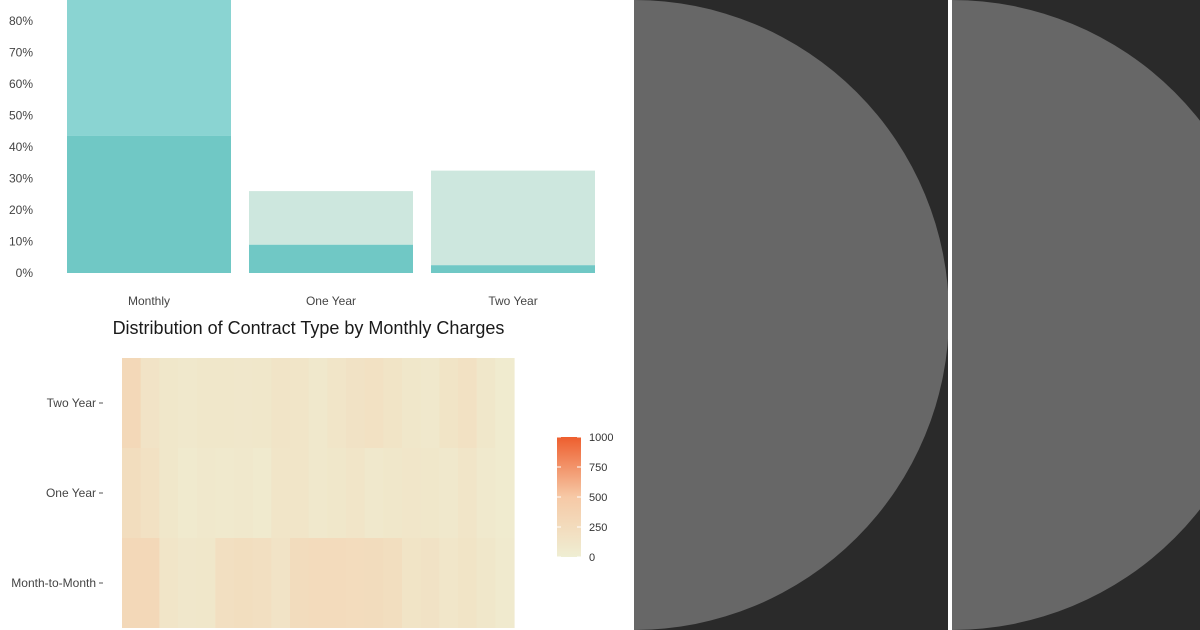  What do you see at coordinates (149, 301) in the screenshot?
I see `x-tick-label: Monthly` at bounding box center [149, 301].